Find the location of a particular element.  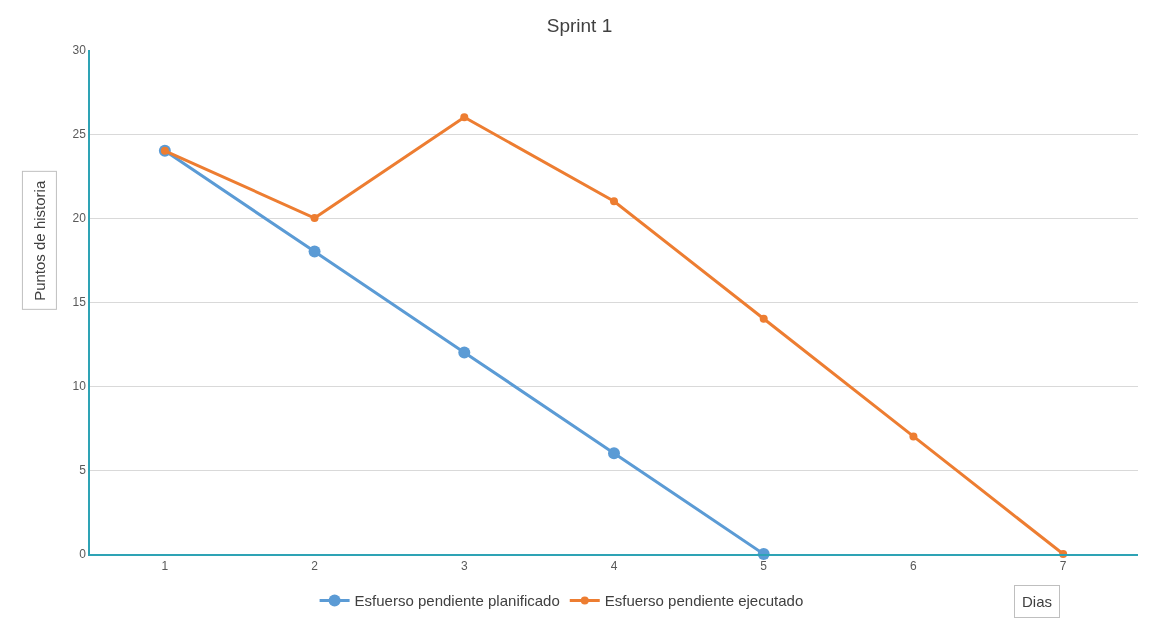

y-tick-label: 20 is located at coordinates (79, 218).